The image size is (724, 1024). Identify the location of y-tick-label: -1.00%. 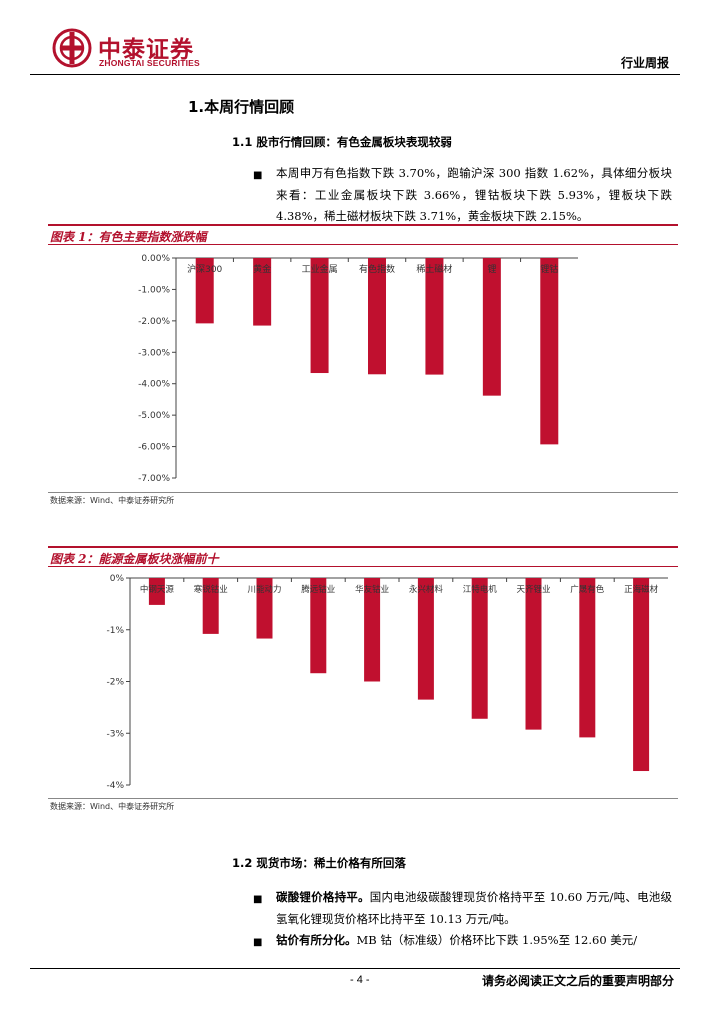
(154, 290).